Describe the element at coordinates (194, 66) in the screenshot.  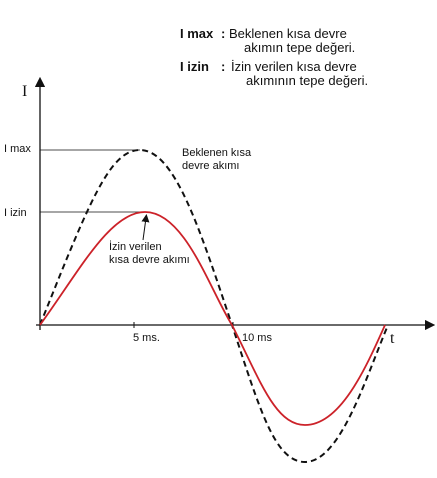
I see `legend-term: I izin` at that location.